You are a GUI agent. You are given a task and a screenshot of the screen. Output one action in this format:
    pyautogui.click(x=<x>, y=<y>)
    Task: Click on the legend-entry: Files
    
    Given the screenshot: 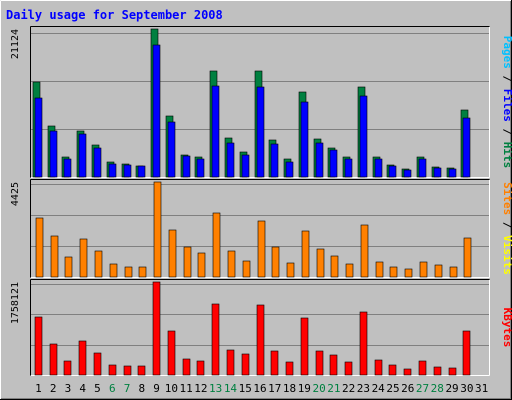 What is the action you would take?
    pyautogui.click(x=506, y=105)
    